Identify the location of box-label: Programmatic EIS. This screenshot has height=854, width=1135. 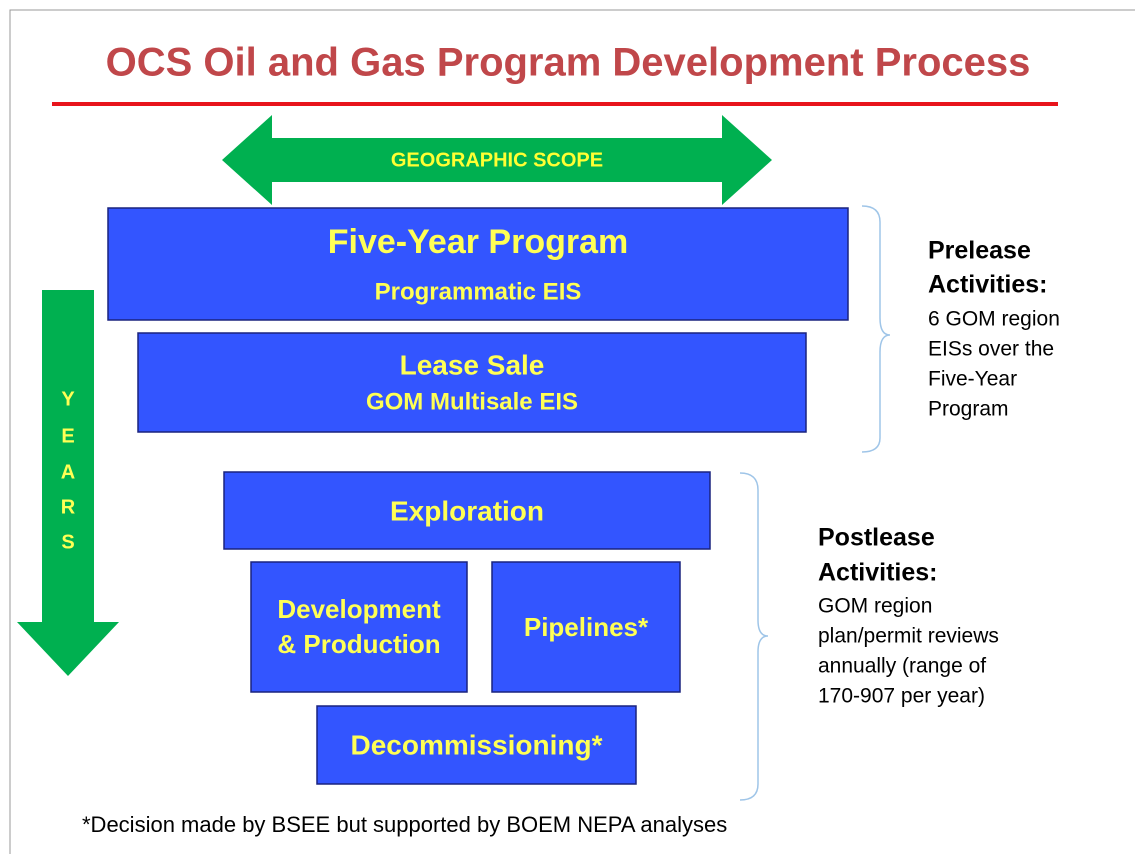
(478, 291).